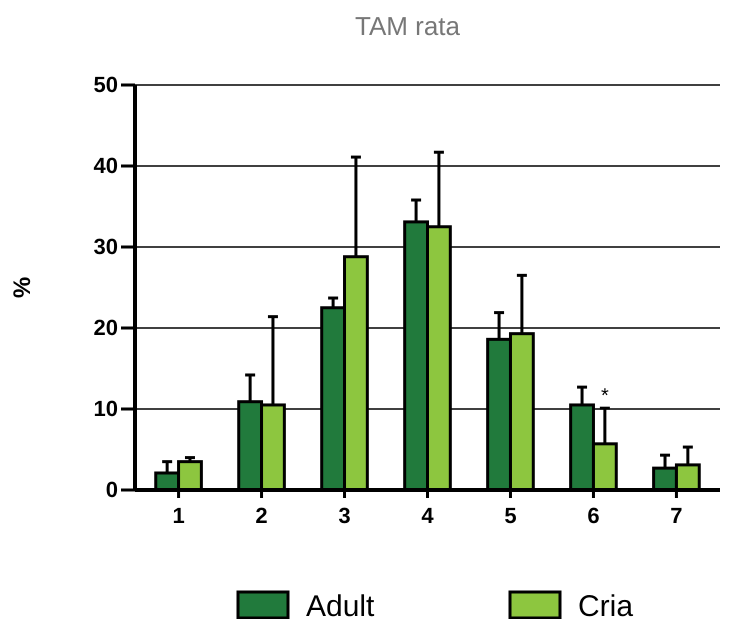  I want to click on x-tick-label: 4, so click(427, 515).